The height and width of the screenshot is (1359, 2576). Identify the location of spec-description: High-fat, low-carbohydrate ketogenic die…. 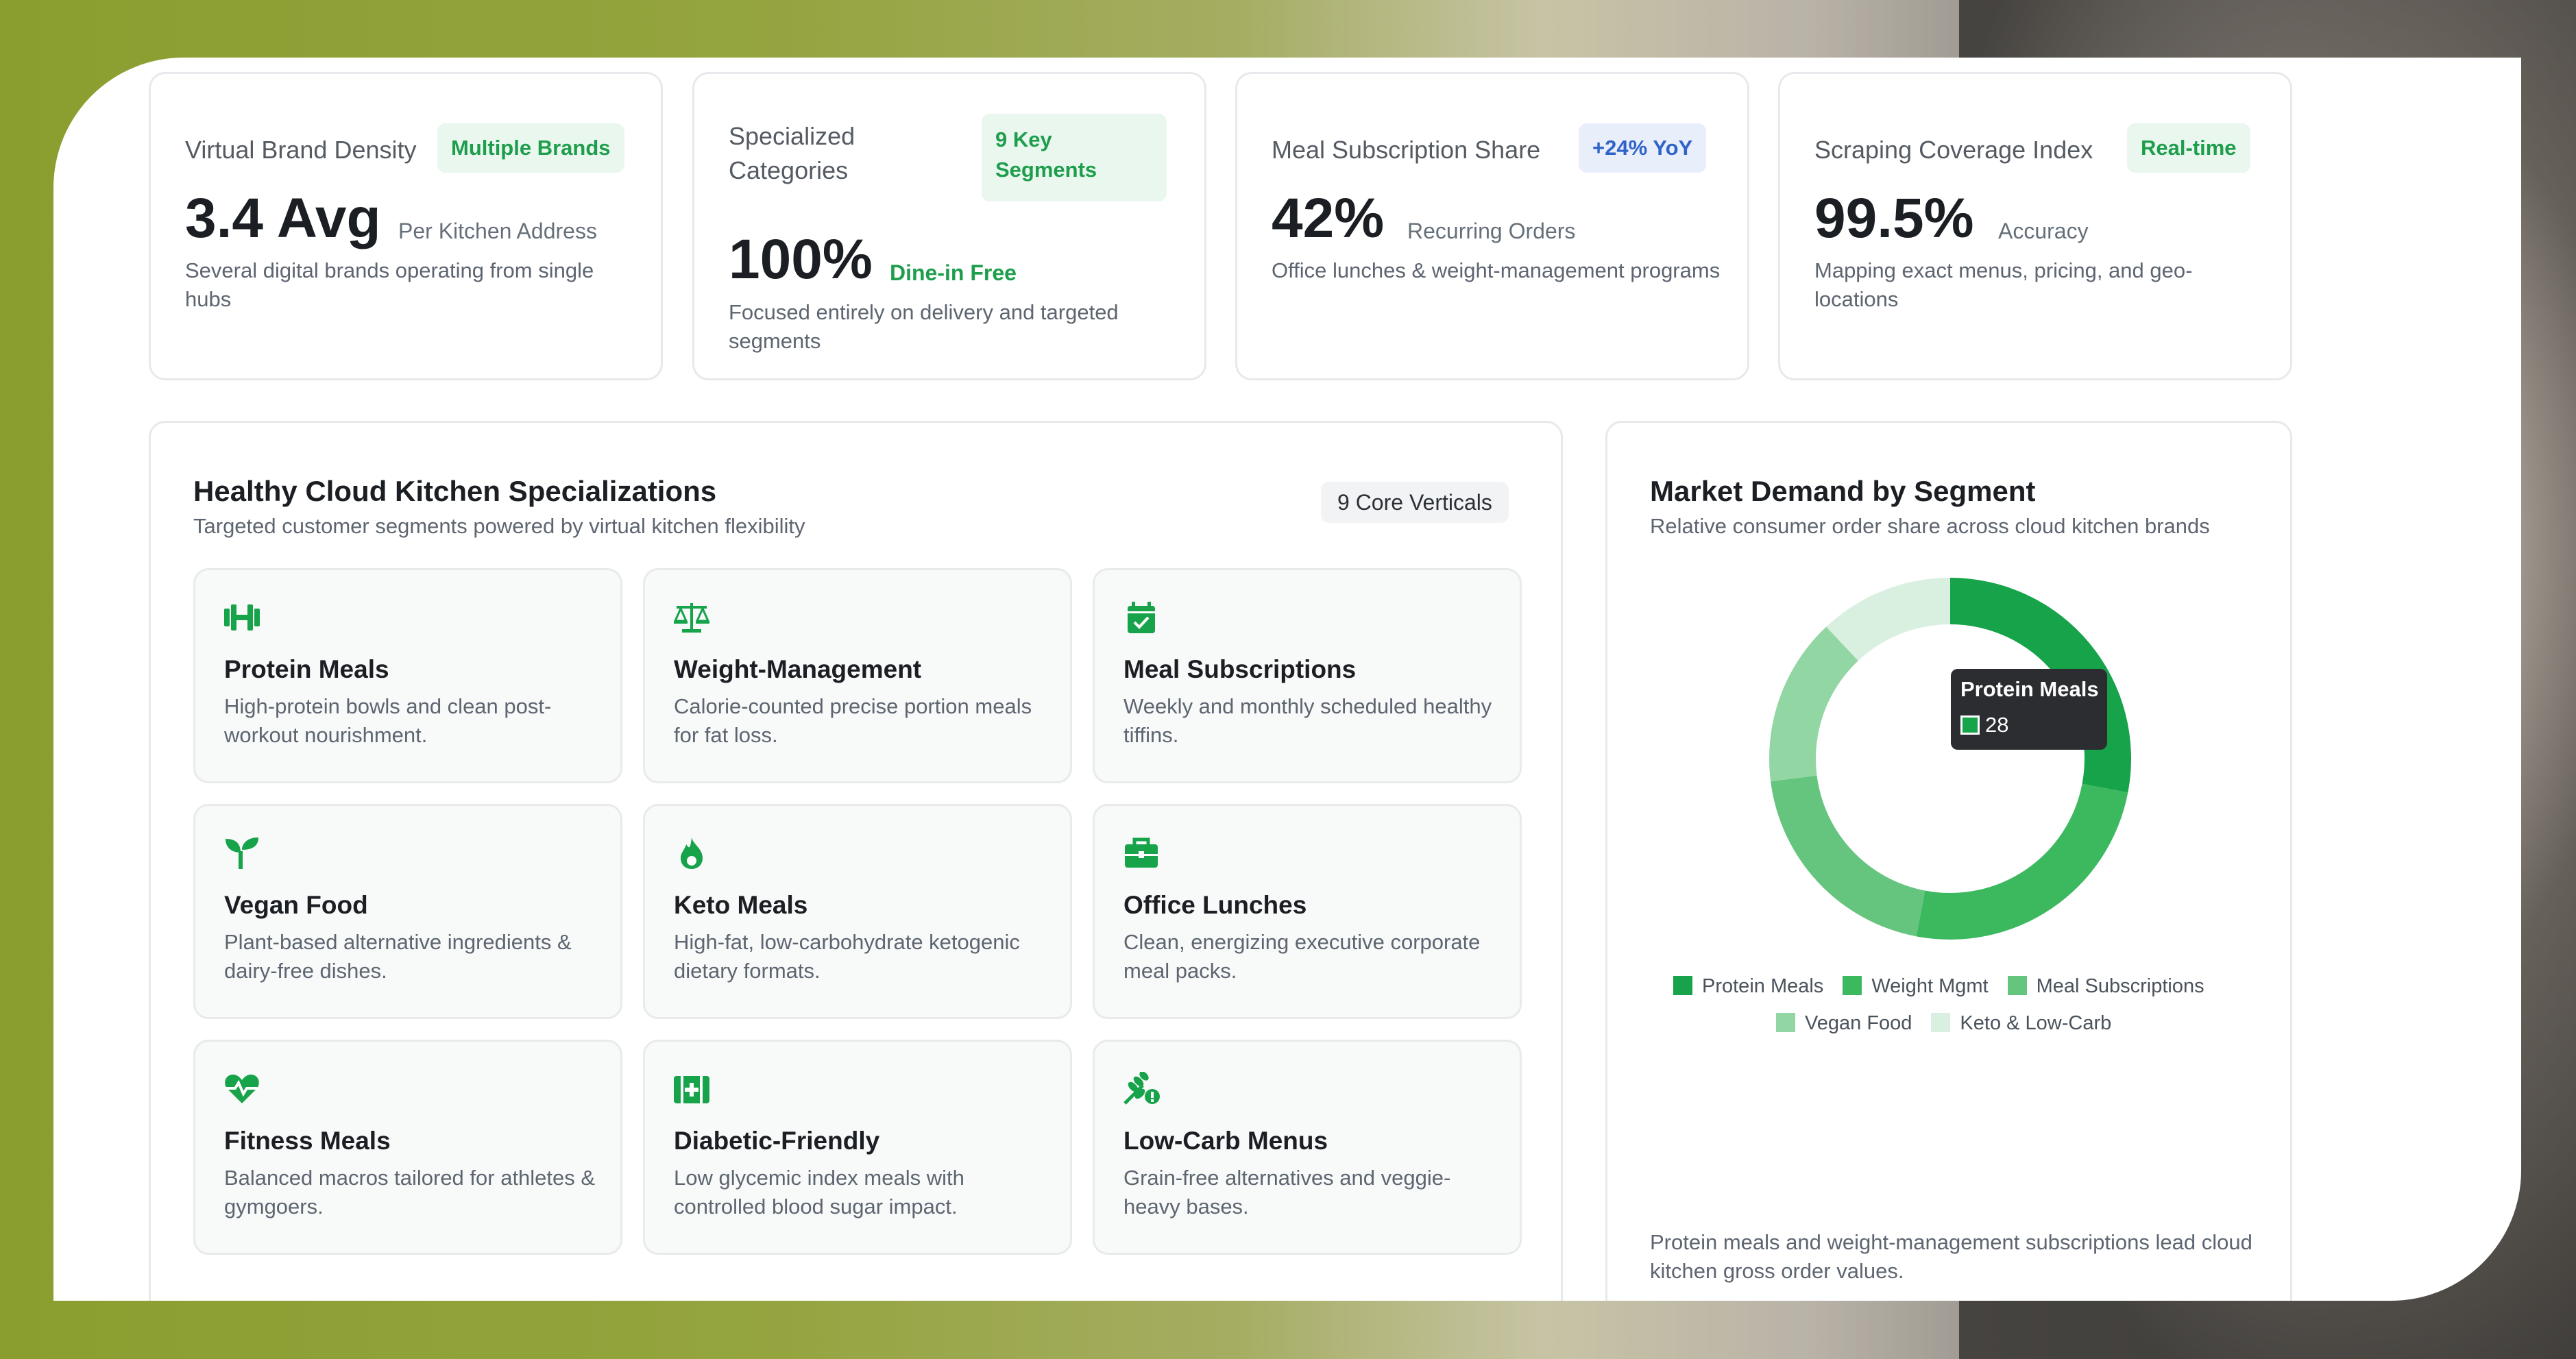
(847, 956).